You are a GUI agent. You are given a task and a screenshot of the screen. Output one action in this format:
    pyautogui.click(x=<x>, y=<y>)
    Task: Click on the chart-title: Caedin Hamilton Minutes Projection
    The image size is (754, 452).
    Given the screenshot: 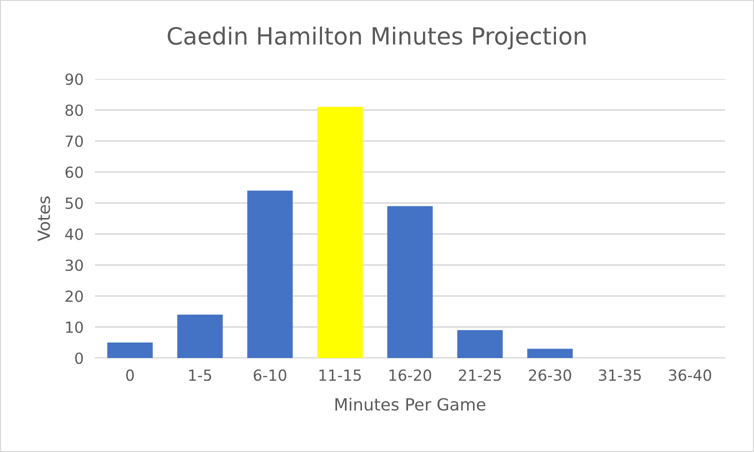 What is the action you would take?
    pyautogui.click(x=377, y=38)
    